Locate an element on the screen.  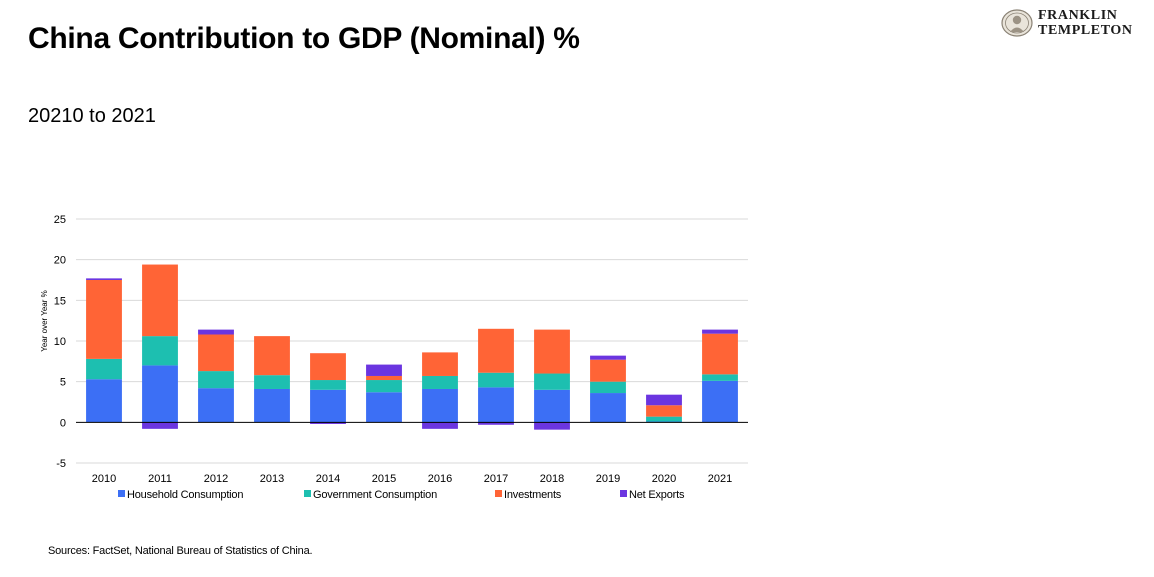
legend-label: Government Consumption is located at coordinates (375, 495).